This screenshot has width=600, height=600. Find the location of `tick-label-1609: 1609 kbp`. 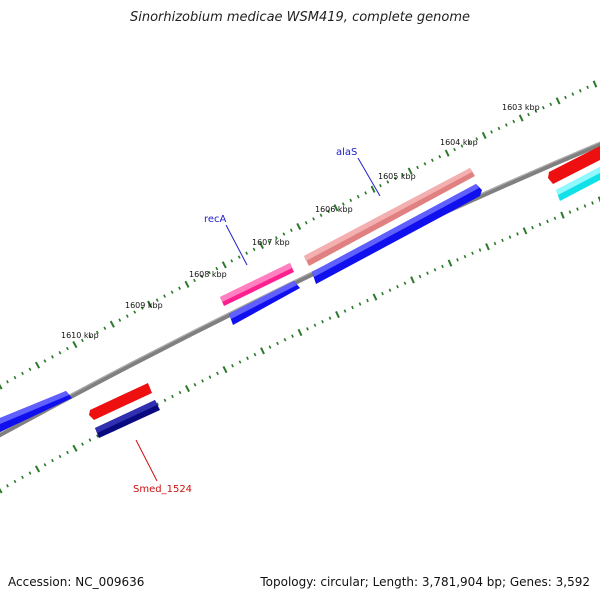

tick-label-1609: 1609 kbp is located at coordinates (144, 305).